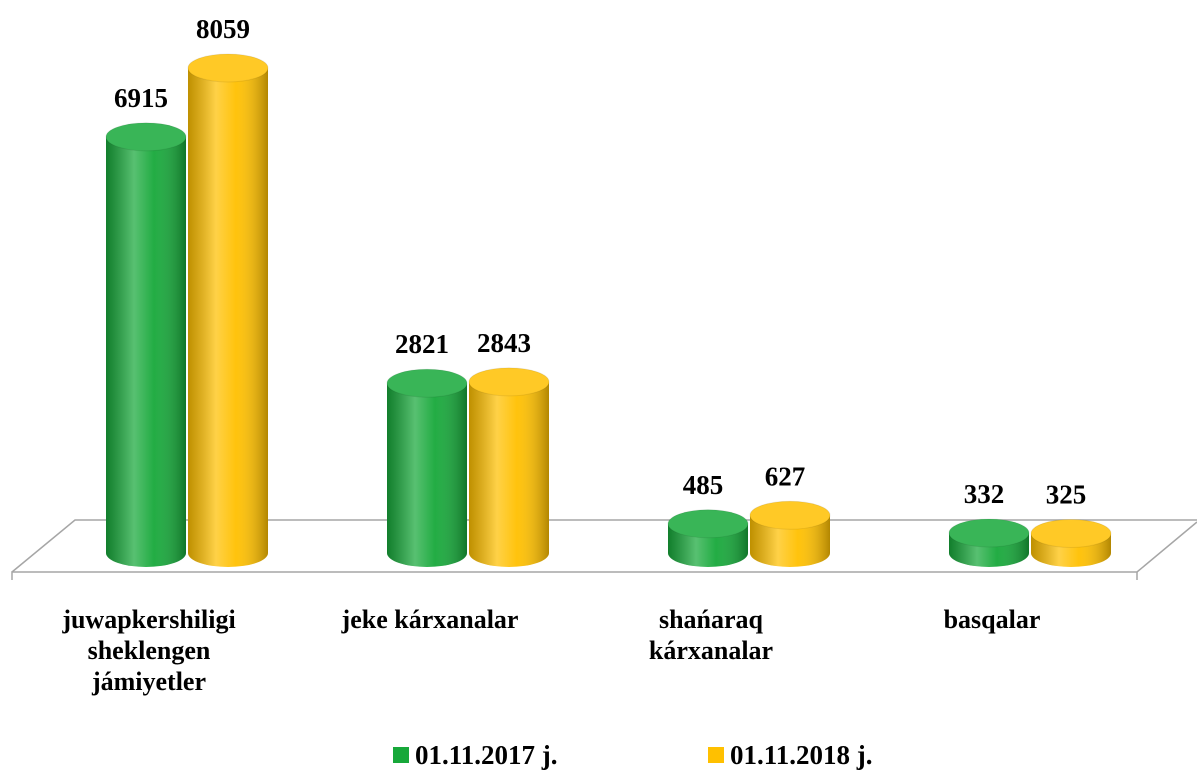  What do you see at coordinates (422, 344) in the screenshot?
I see `value-label: 2821` at bounding box center [422, 344].